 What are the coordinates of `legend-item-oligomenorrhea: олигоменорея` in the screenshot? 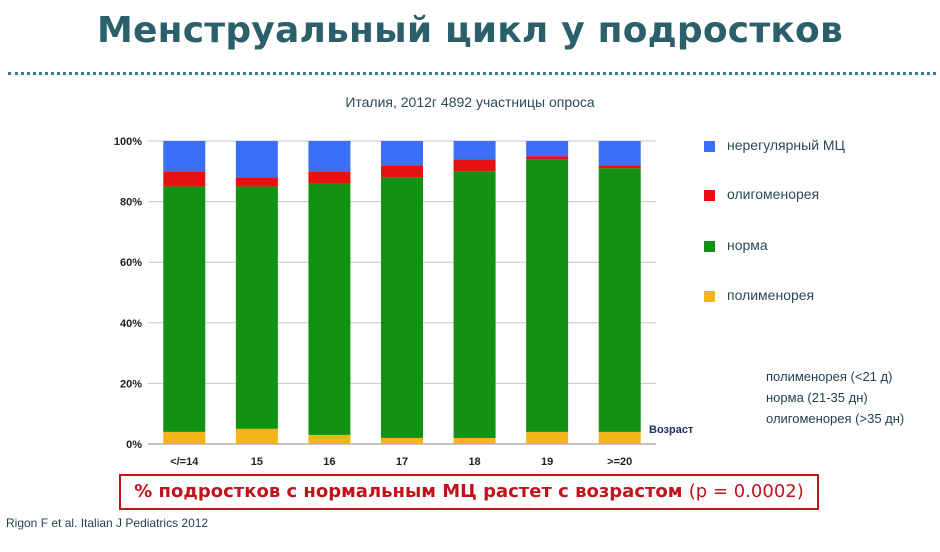 It's located at (761, 194).